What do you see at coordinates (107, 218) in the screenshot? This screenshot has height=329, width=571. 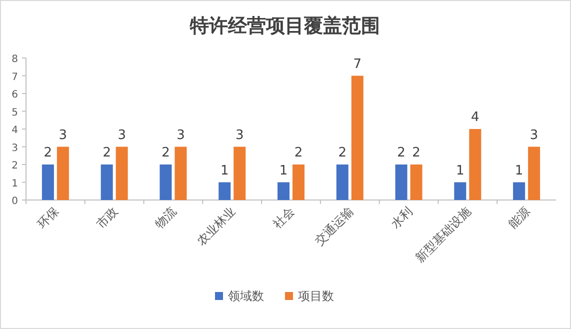 I see `x-tick-label: 市政` at bounding box center [107, 218].